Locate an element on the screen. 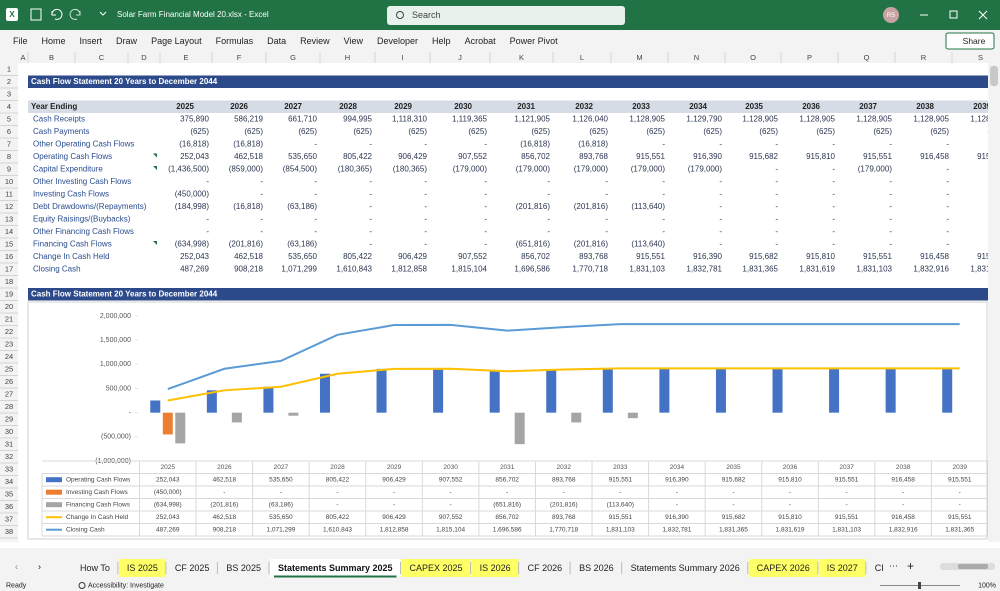 The width and height of the screenshot is (1000, 591). row-header: 36 is located at coordinates (9, 506).